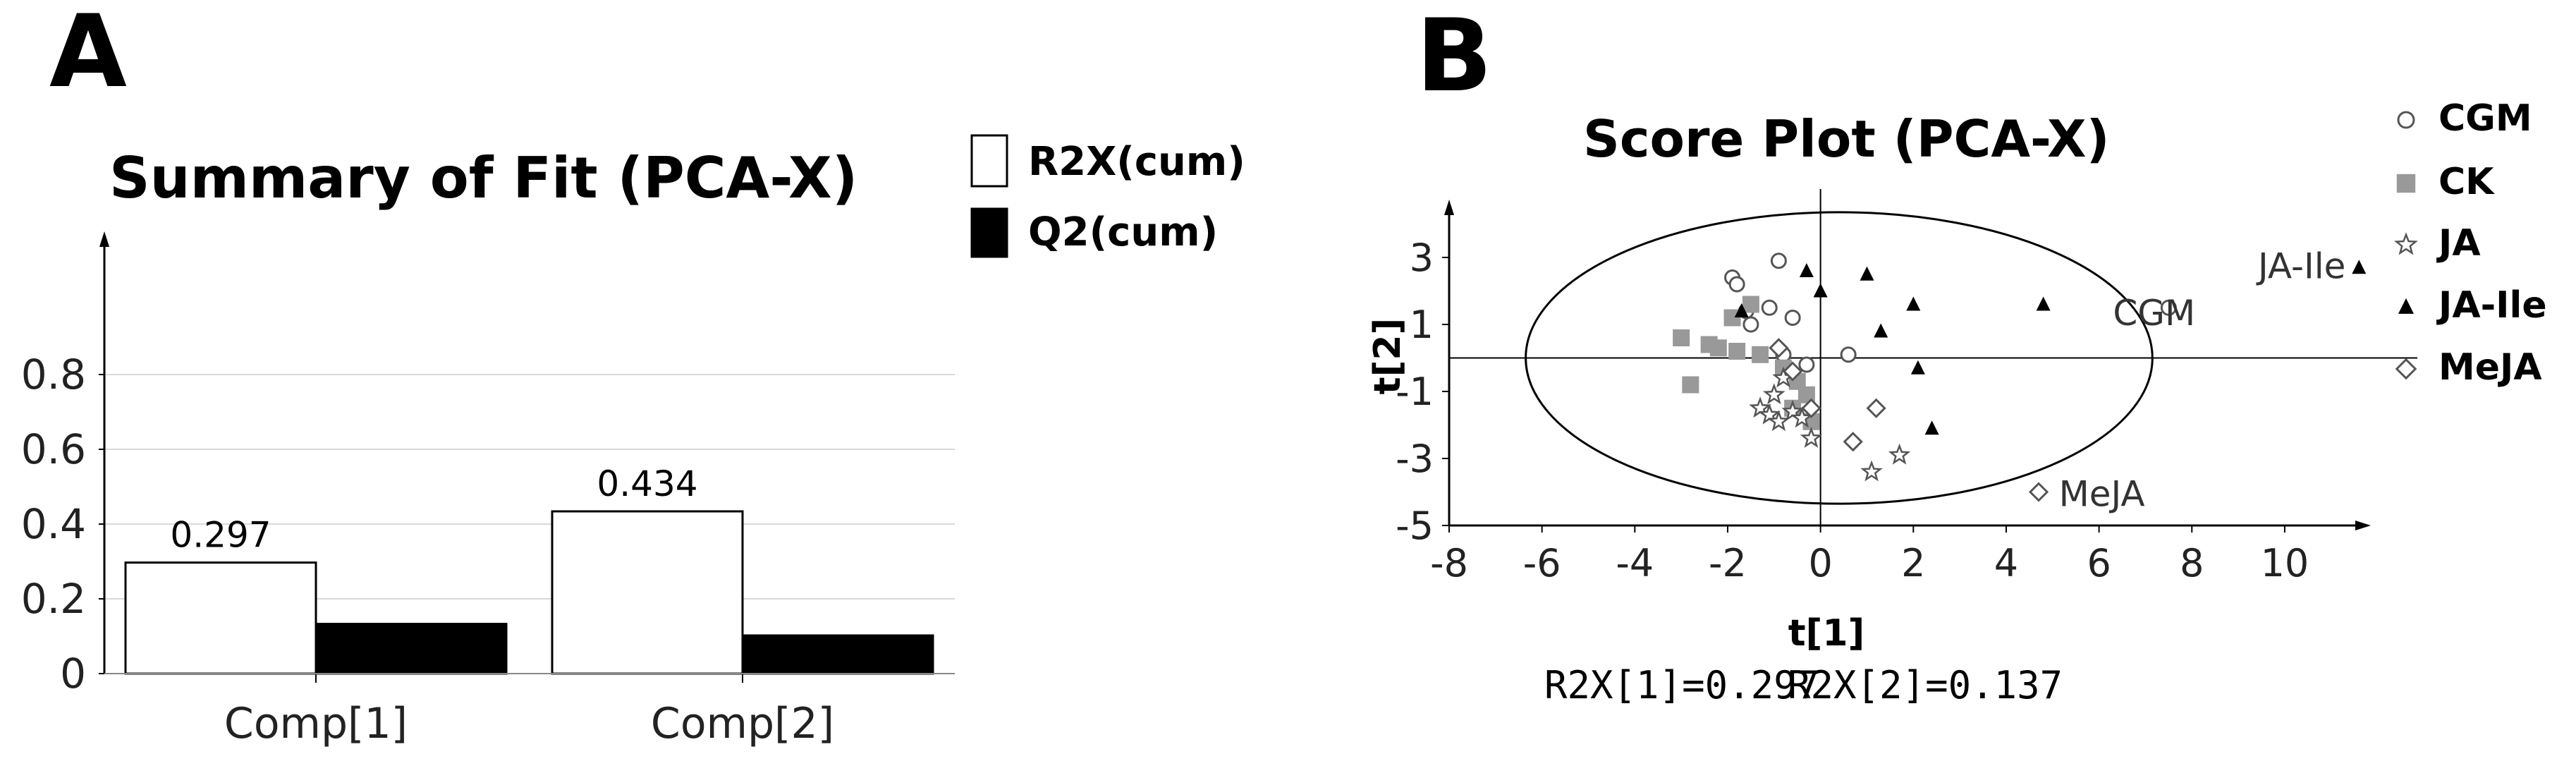  What do you see at coordinates (54, 449) in the screenshot?
I see `y-tick-label: 0.6` at bounding box center [54, 449].